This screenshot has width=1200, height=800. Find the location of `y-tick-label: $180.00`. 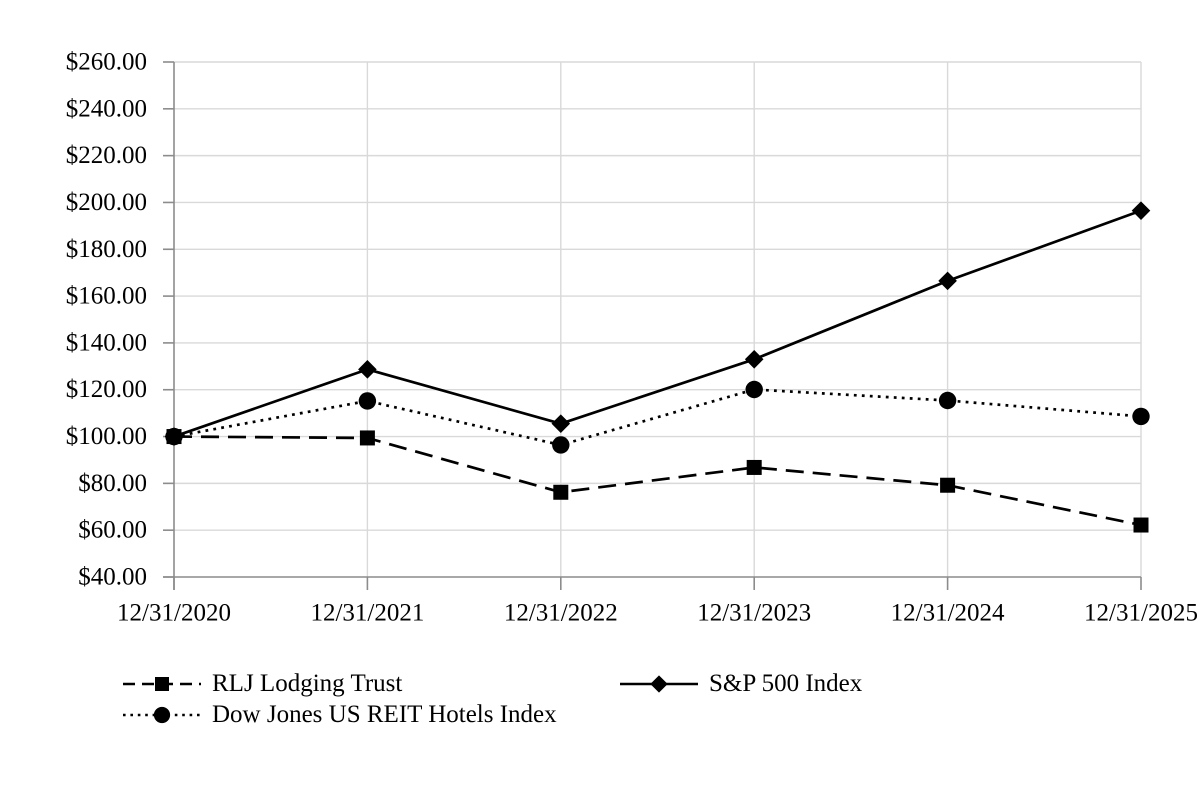

y-tick-label: $180.00 is located at coordinates (106, 249).